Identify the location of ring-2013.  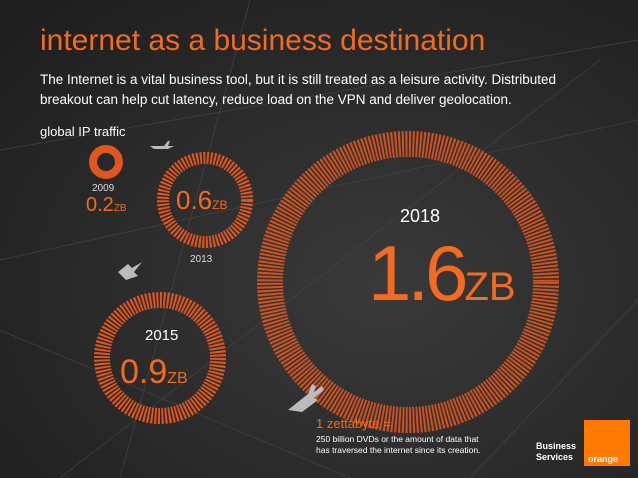
(205, 200).